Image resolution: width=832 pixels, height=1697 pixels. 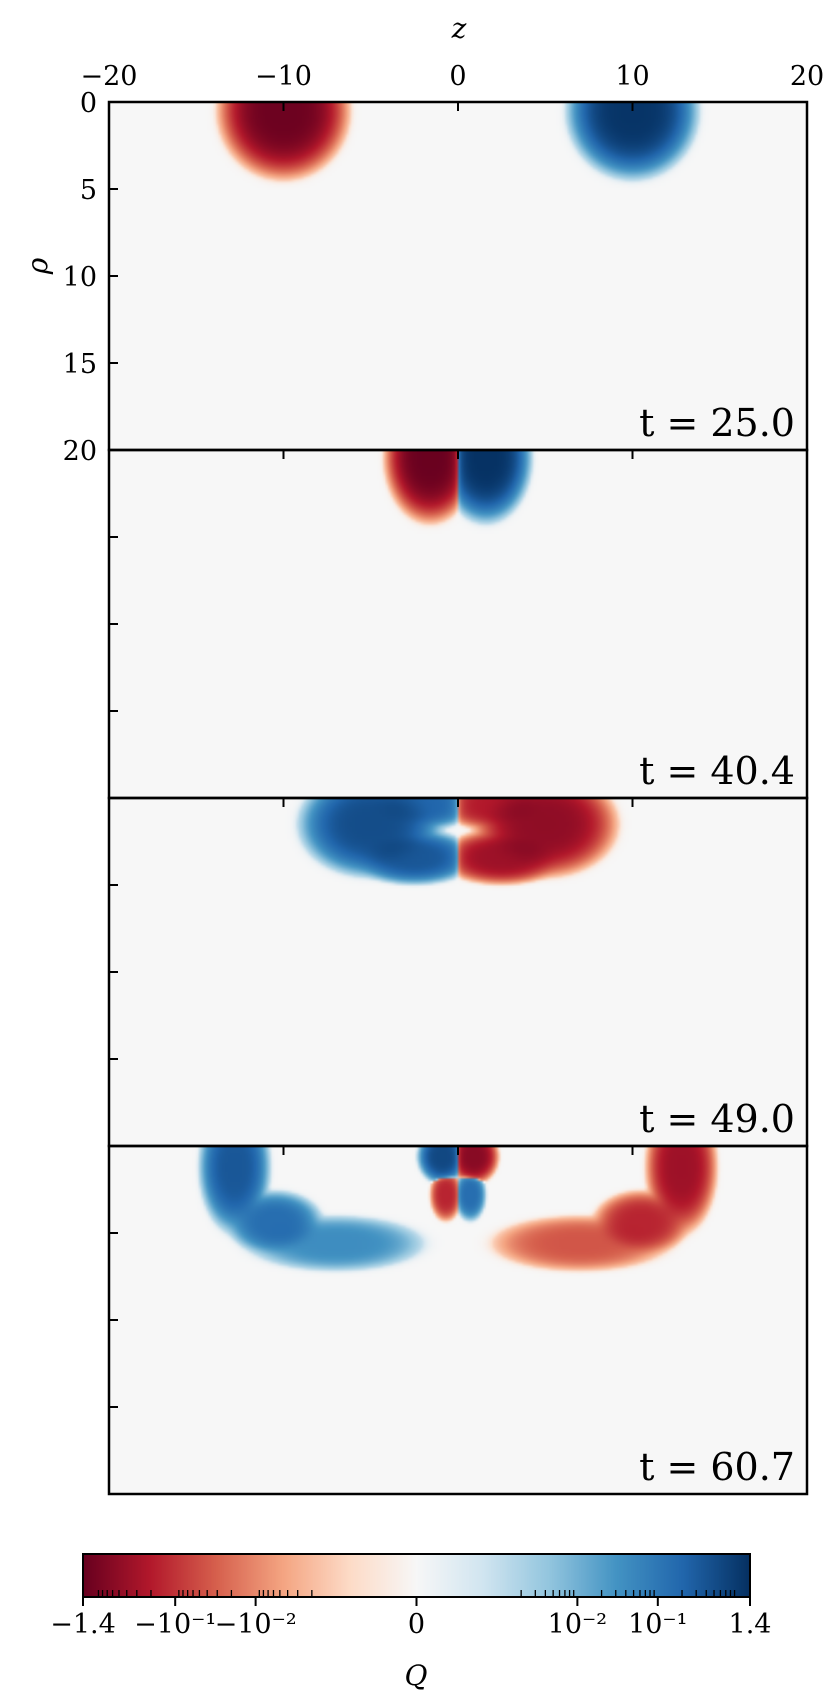 What do you see at coordinates (657, 1624) in the screenshot?
I see `colorbar-tick-label: 10⁻¹` at bounding box center [657, 1624].